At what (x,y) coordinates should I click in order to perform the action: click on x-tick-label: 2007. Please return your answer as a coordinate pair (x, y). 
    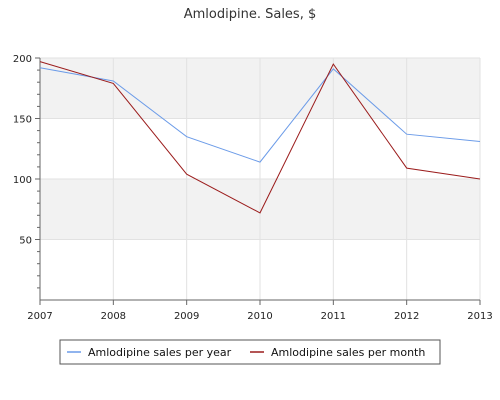
    Looking at the image, I should click on (39, 316).